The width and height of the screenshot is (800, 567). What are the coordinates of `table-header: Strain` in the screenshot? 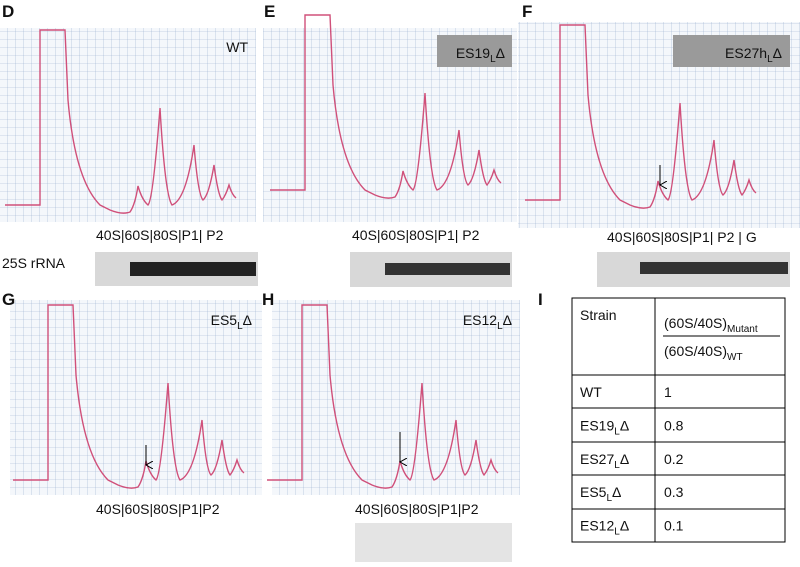 It's located at (598, 315).